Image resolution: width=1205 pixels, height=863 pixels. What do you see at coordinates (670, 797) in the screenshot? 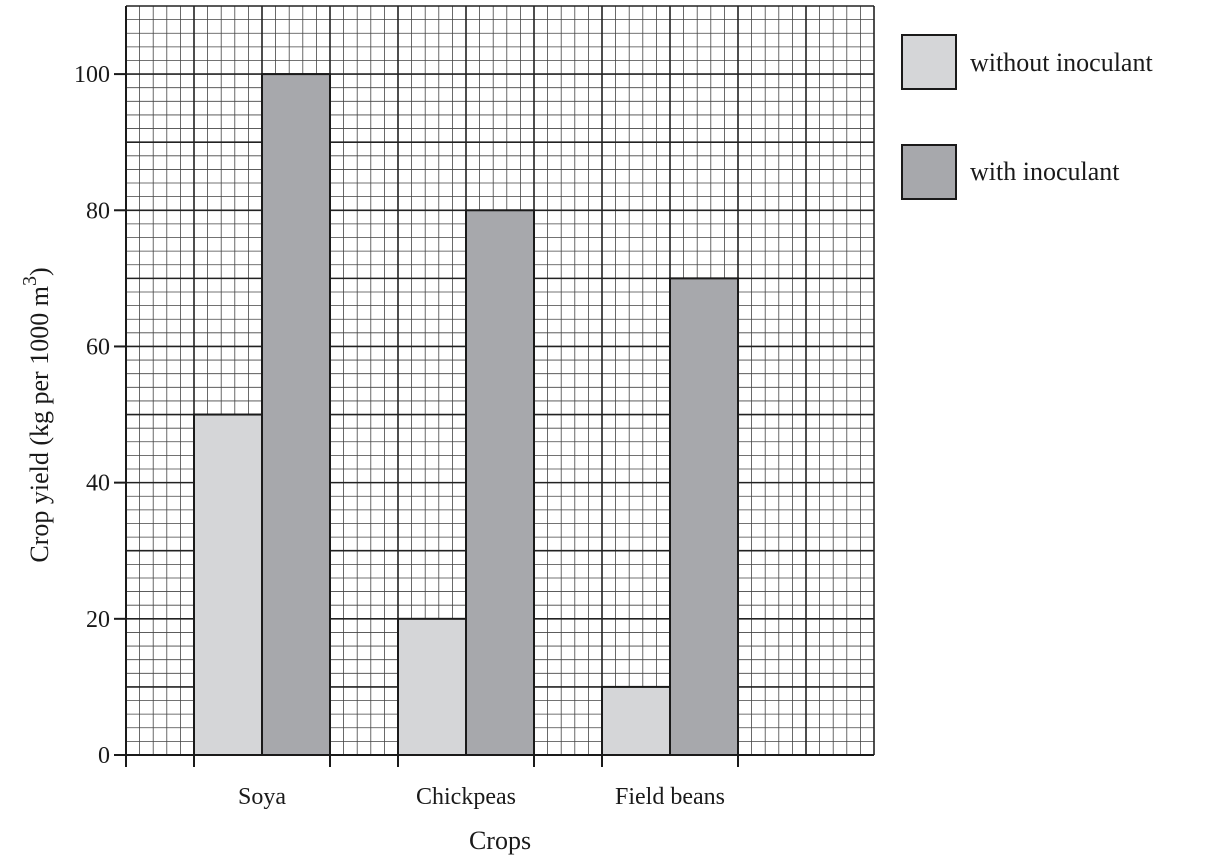
I see `x-category-label: Field beans` at bounding box center [670, 797].